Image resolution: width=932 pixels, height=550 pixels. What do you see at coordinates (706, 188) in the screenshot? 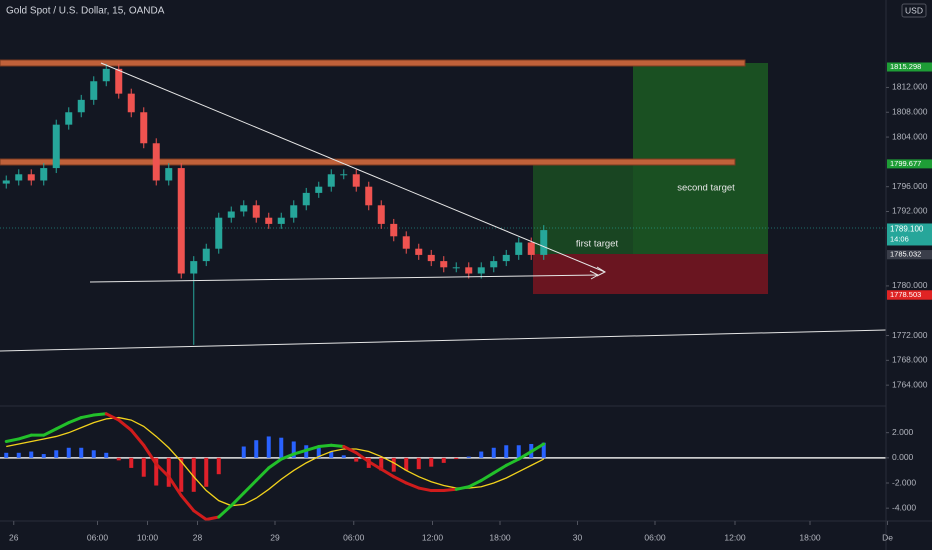
I see `annotation: second target` at bounding box center [706, 188].